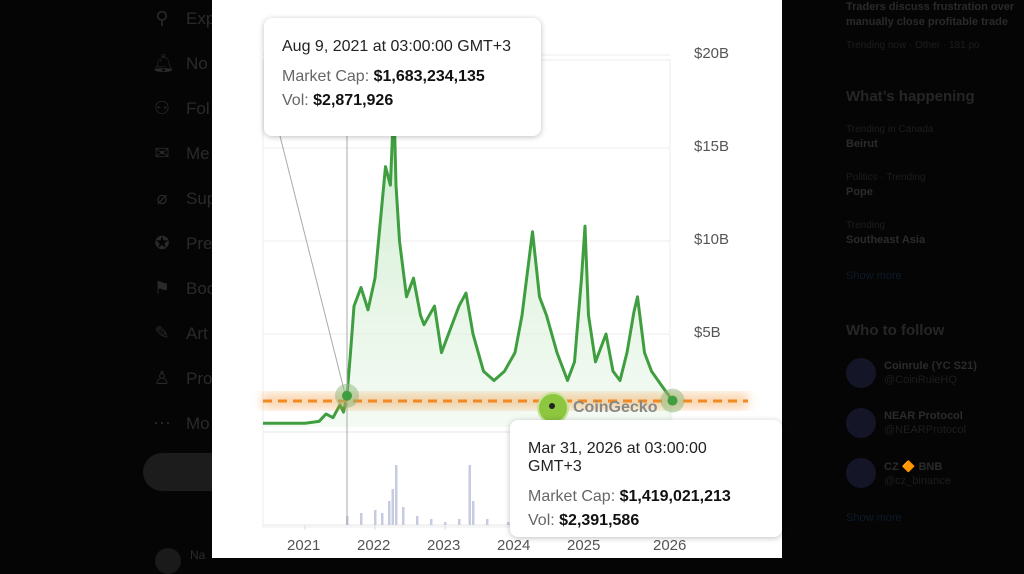 Image resolution: width=1024 pixels, height=574 pixels. What do you see at coordinates (925, 430) in the screenshot?
I see `follow-handle: @NEARProtocol` at bounding box center [925, 430].